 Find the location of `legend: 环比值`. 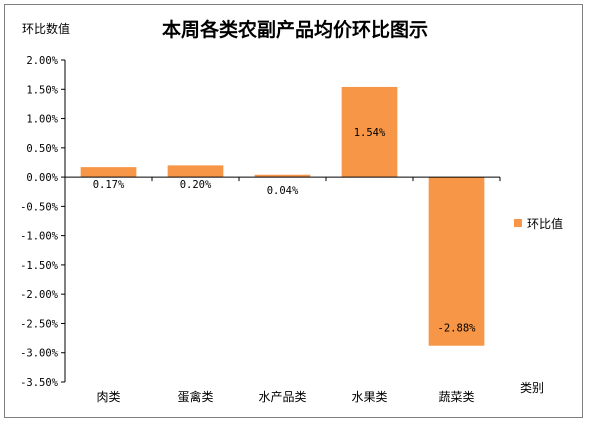

legend: 环比值 is located at coordinates (538, 223).